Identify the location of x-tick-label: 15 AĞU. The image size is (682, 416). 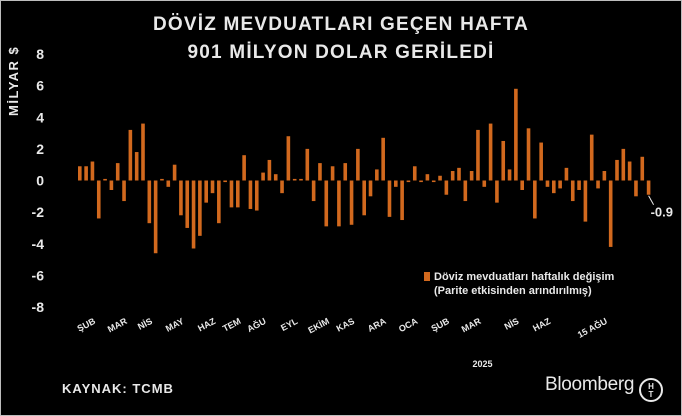
(592, 327).